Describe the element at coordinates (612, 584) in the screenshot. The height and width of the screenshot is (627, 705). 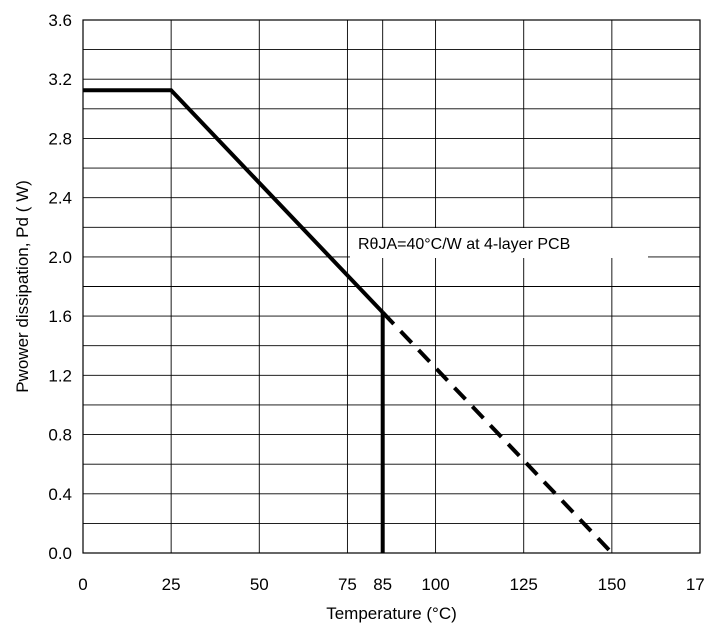
I see `x-tick-label: 150` at that location.